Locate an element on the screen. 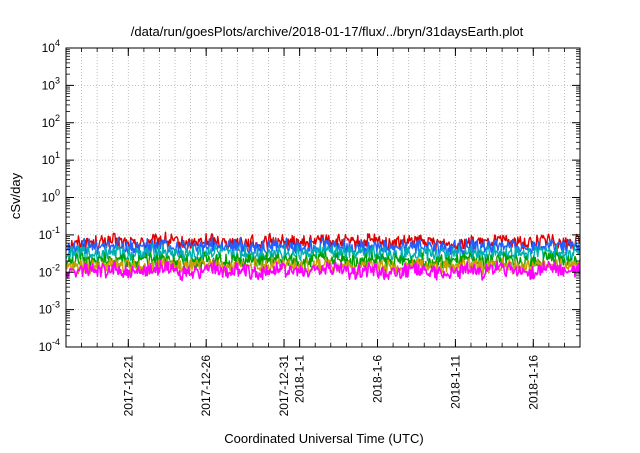  y-tick-exponent: -1 is located at coordinates (56, 230).